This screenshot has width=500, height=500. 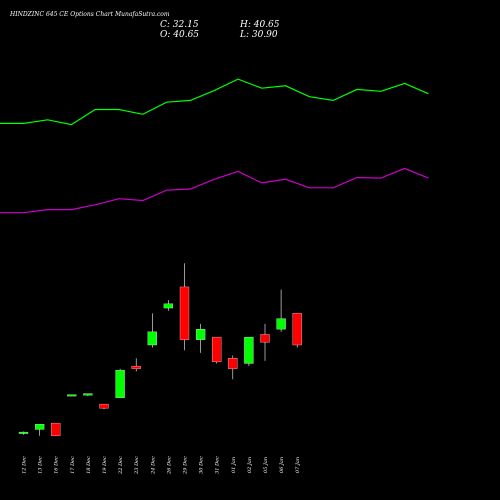 I want to click on ohlc-open: O: 40.65, so click(x=179, y=35).